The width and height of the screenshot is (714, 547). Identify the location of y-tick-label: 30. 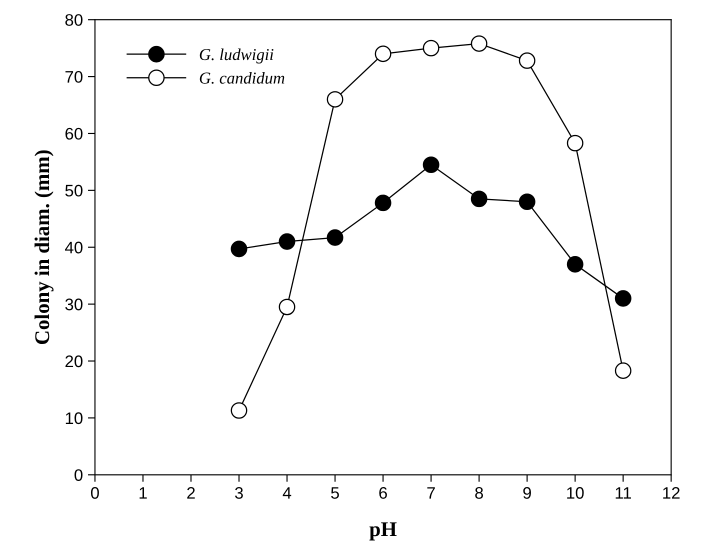
(74, 304).